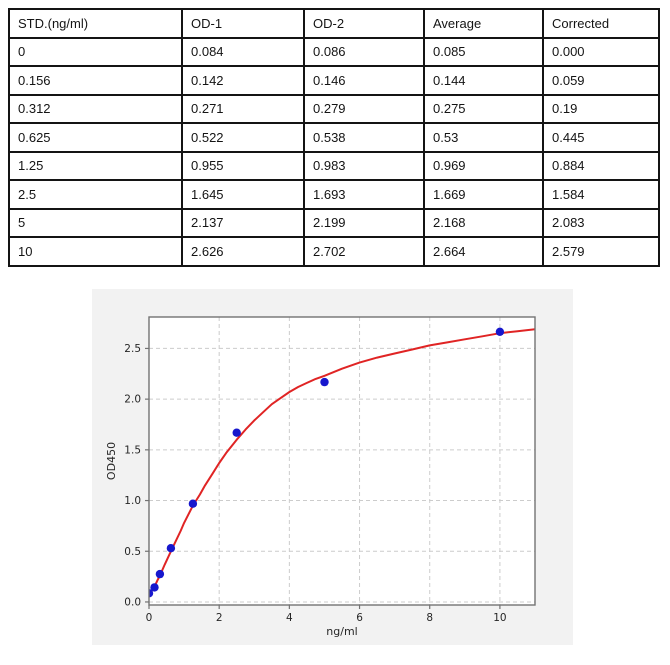 Image resolution: width=670 pixels, height=665 pixels. What do you see at coordinates (483, 194) in the screenshot?
I see `table-cell: 1.669` at bounding box center [483, 194].